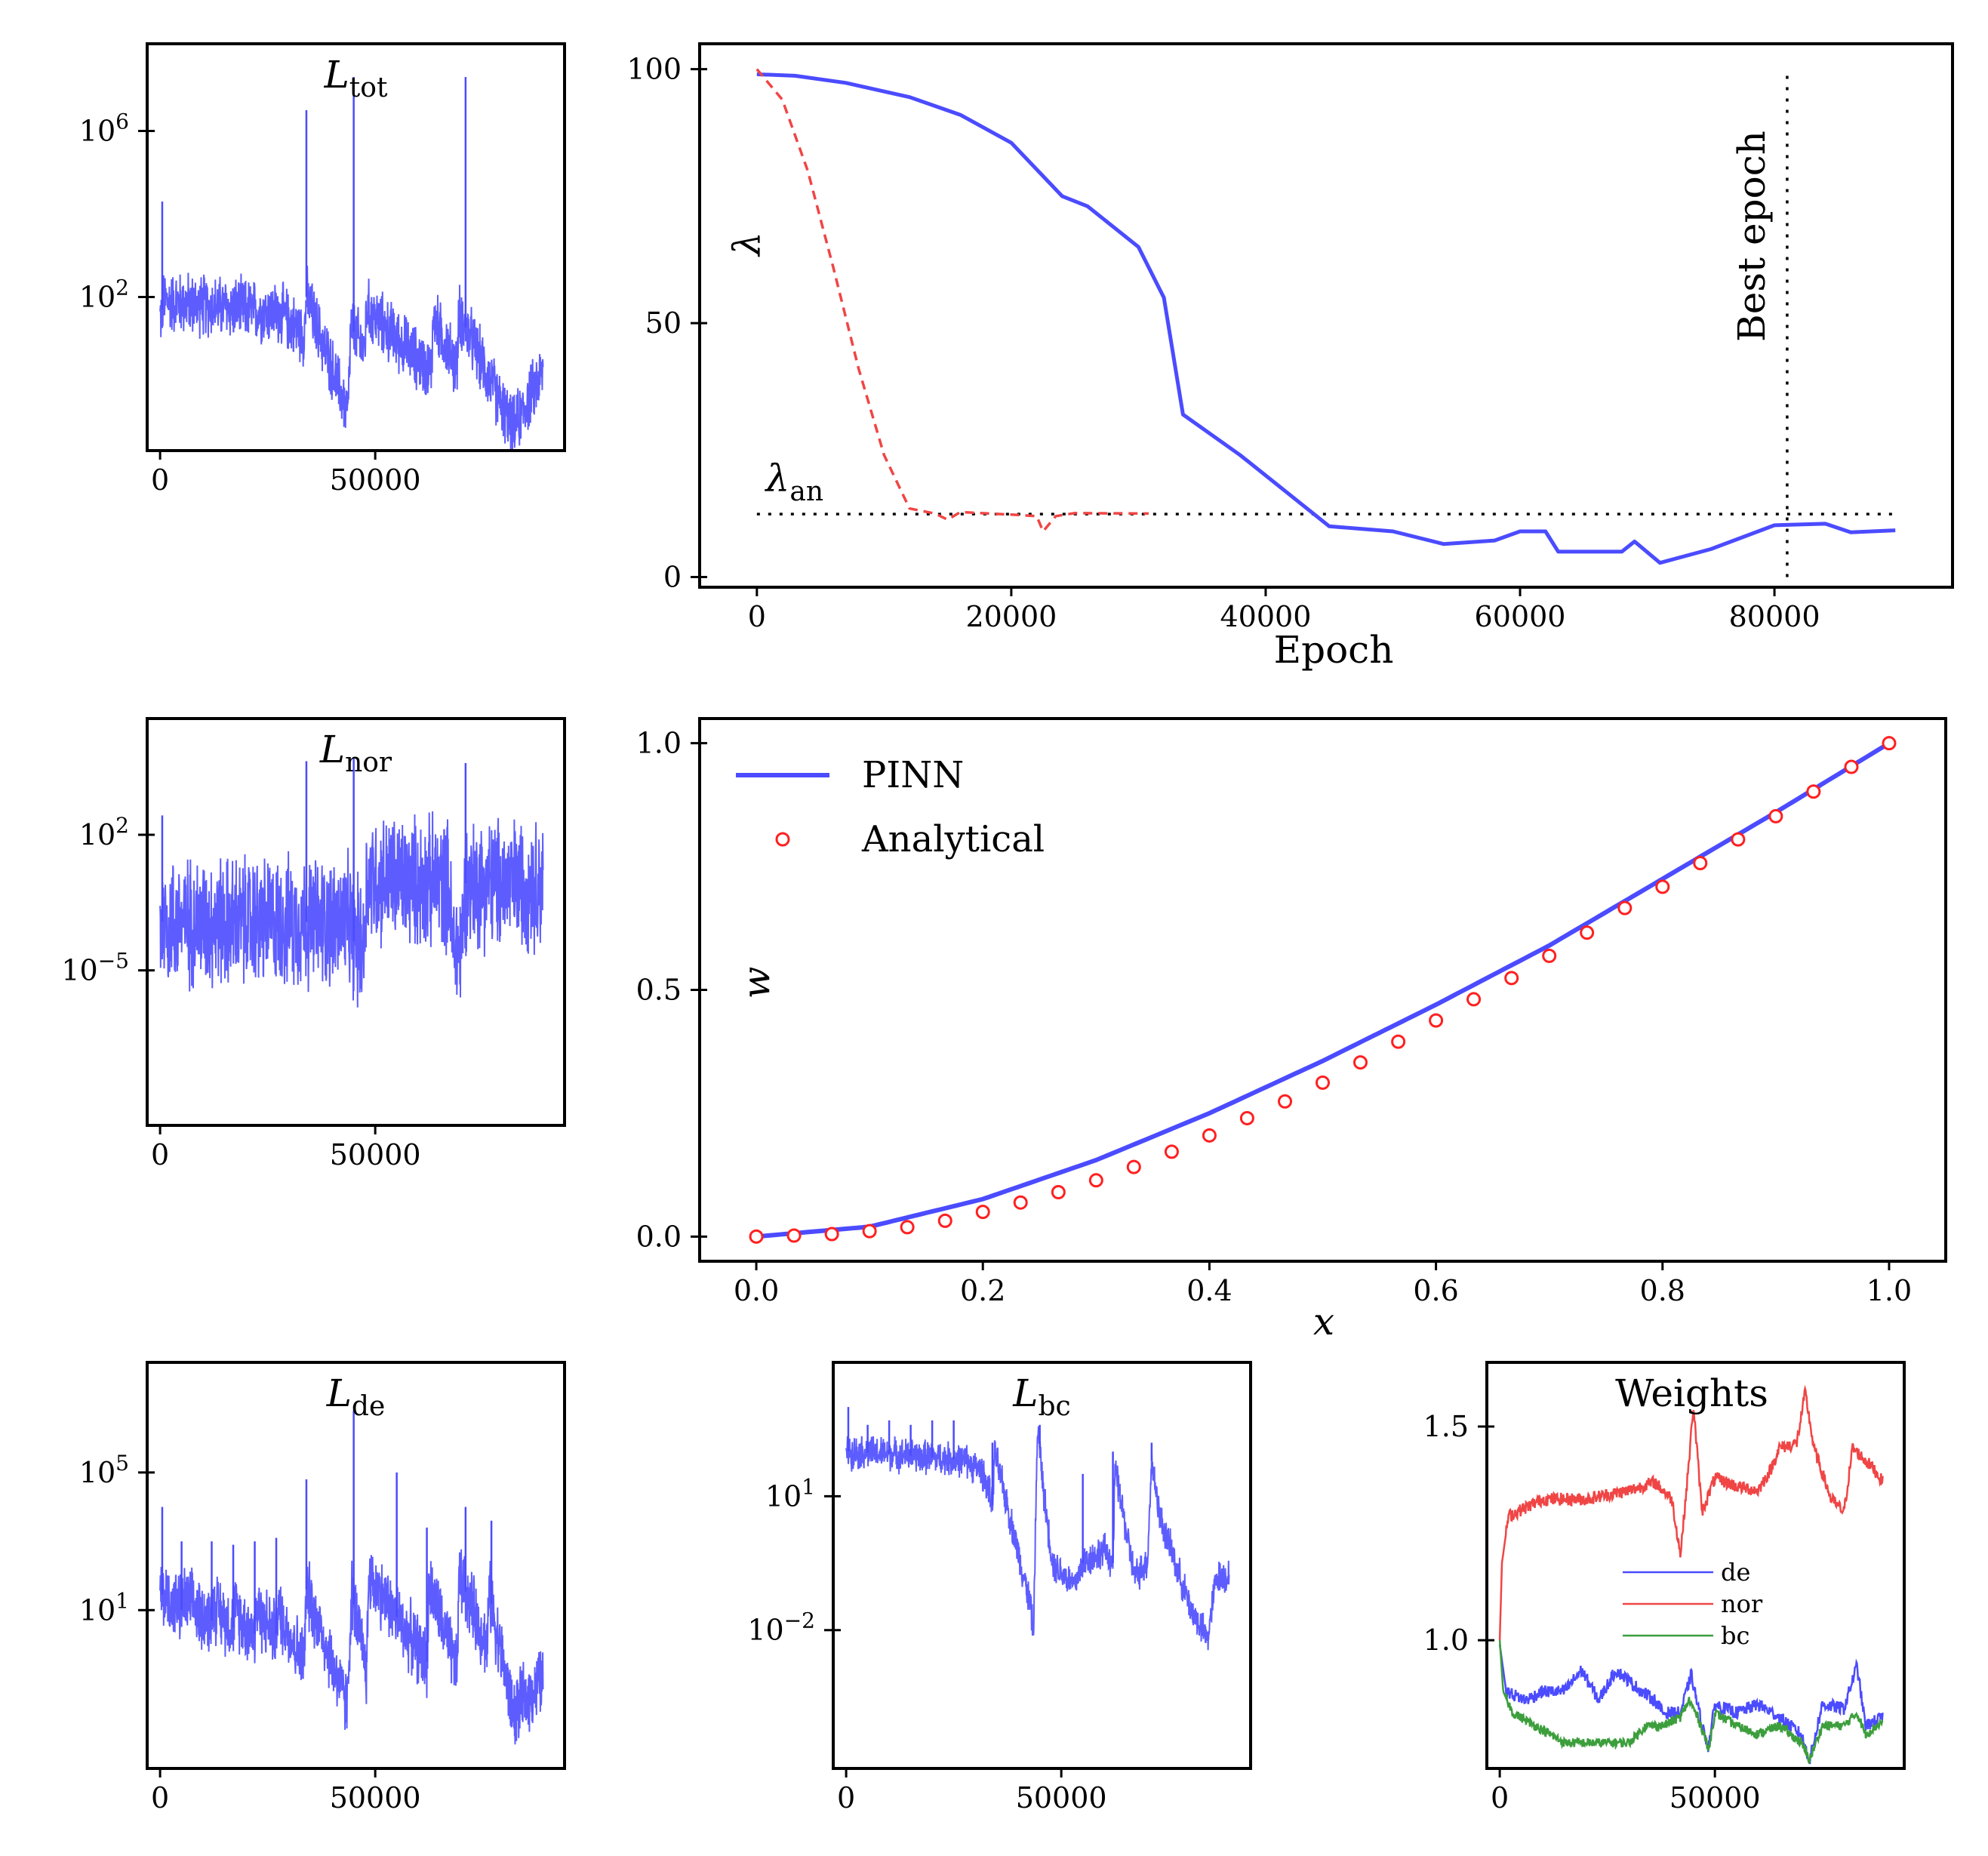 This screenshot has height=1856, width=1988. What do you see at coordinates (1693, 1604) in the screenshot?
I see `weights-legend: de nor bc` at bounding box center [1693, 1604].